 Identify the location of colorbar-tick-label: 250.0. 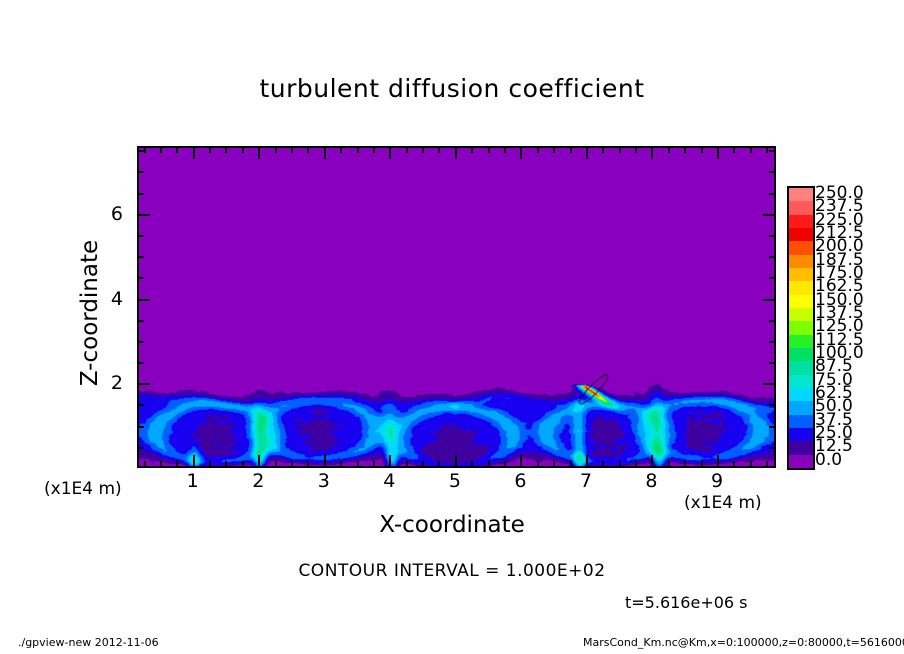
(839, 193).